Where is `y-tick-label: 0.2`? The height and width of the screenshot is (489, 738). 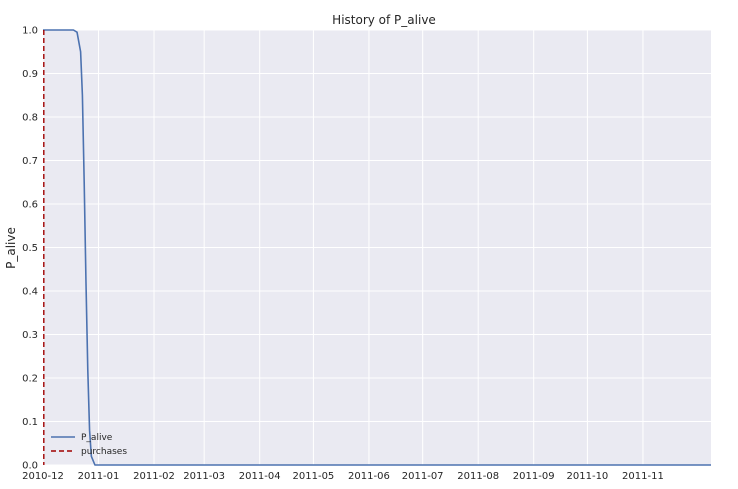 y-tick-label: 0.2 is located at coordinates (30, 379).